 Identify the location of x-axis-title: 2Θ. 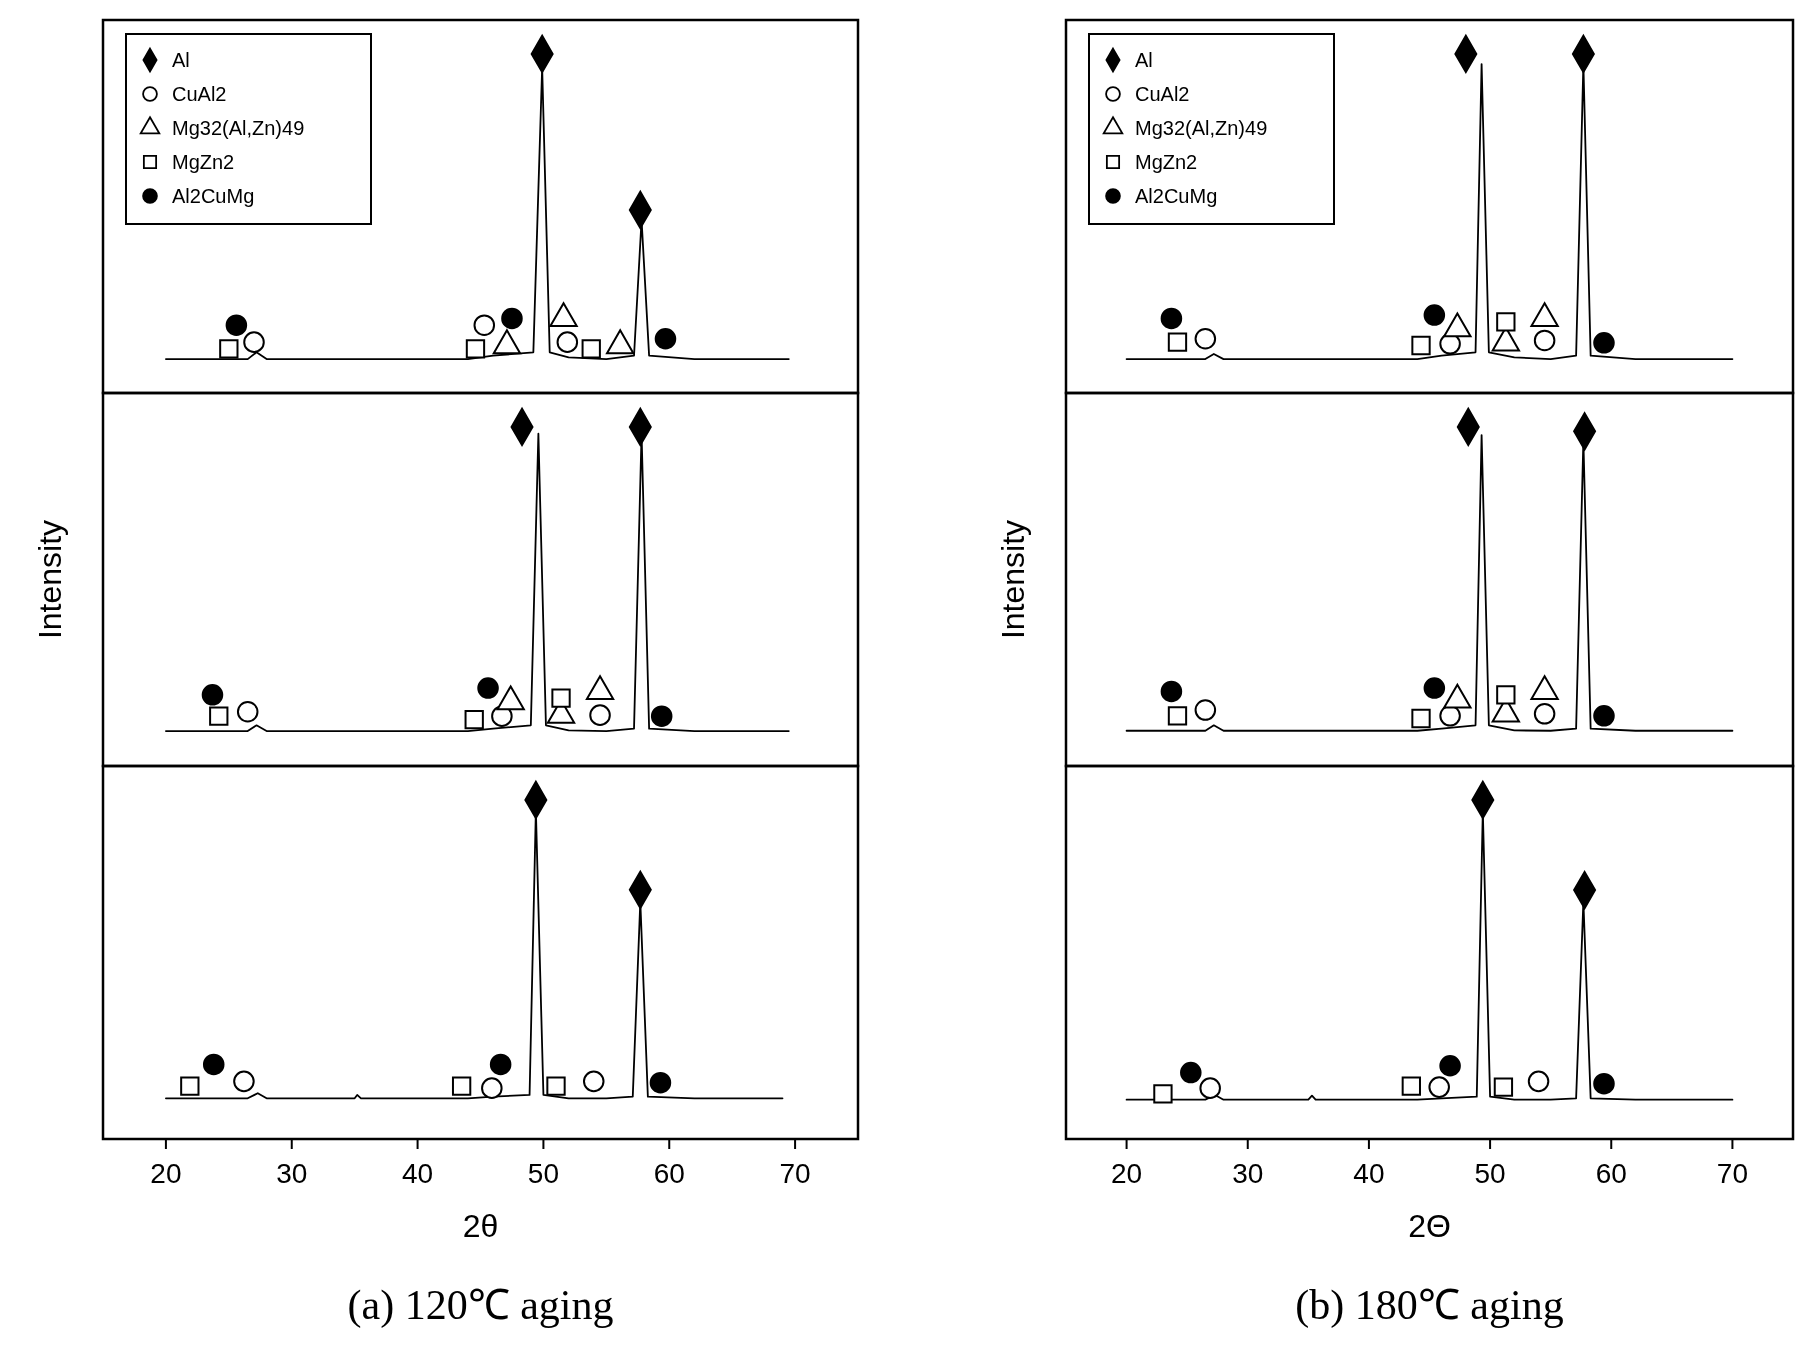
(1429, 1226).